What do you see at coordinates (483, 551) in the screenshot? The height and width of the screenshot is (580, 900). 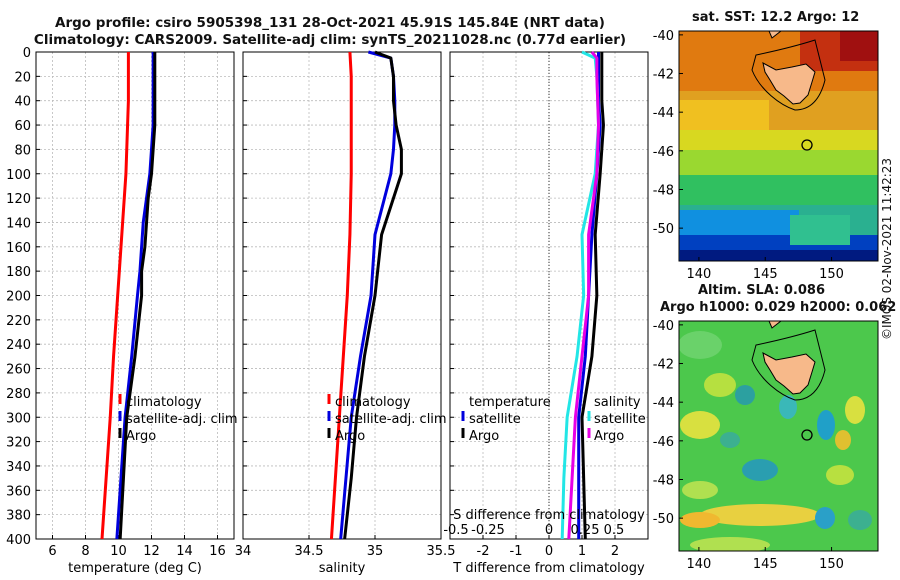 I see `x-tick-label: -2` at bounding box center [483, 551].